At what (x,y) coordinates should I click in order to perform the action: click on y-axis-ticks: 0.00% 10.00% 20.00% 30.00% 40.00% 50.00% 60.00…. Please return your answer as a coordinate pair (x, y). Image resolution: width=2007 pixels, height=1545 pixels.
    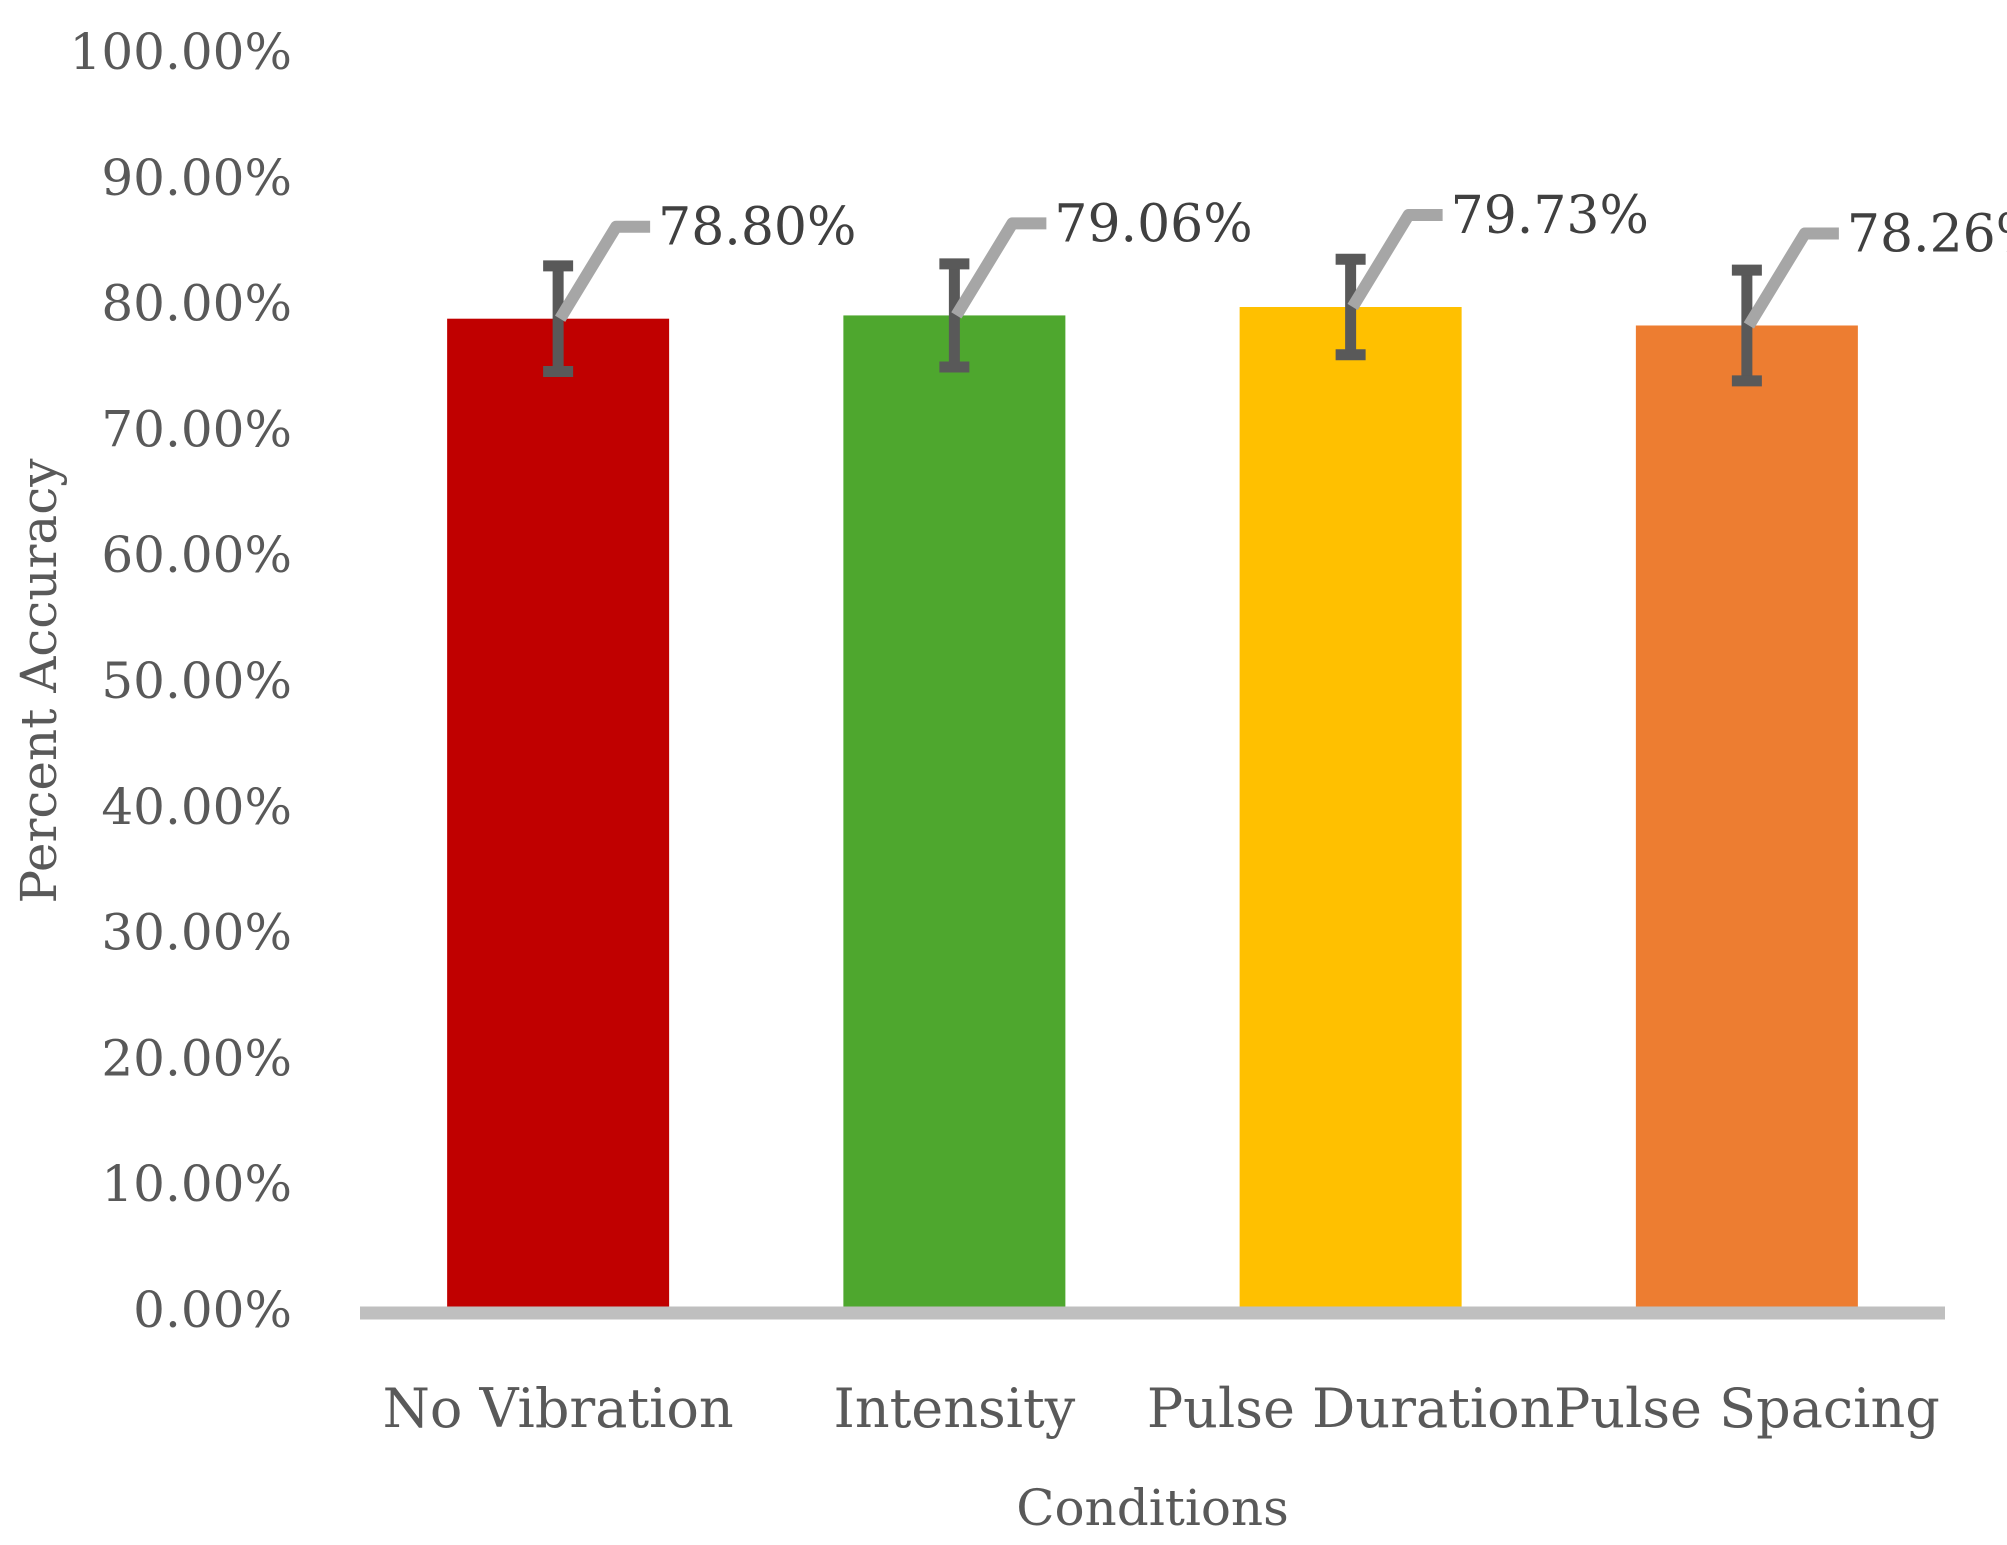
    Looking at the image, I should click on (181, 681).